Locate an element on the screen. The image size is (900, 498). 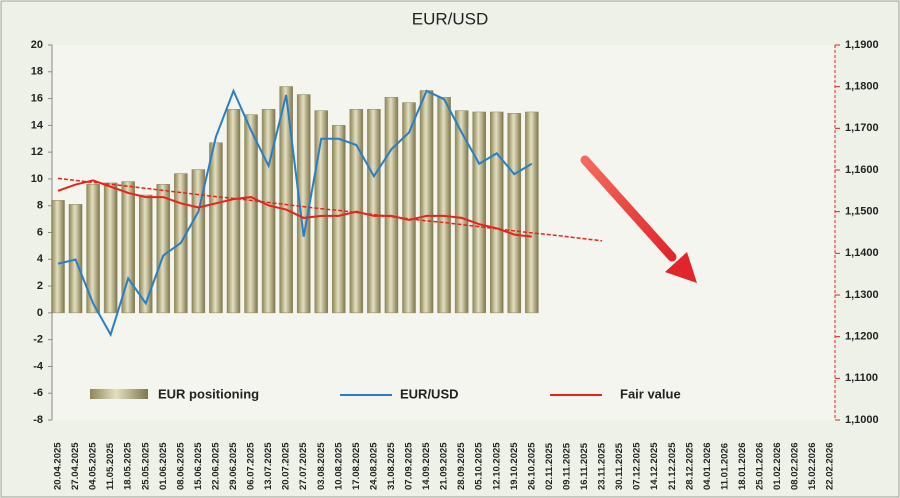
x-tick-label: 08.06.2025 is located at coordinates (180, 466).